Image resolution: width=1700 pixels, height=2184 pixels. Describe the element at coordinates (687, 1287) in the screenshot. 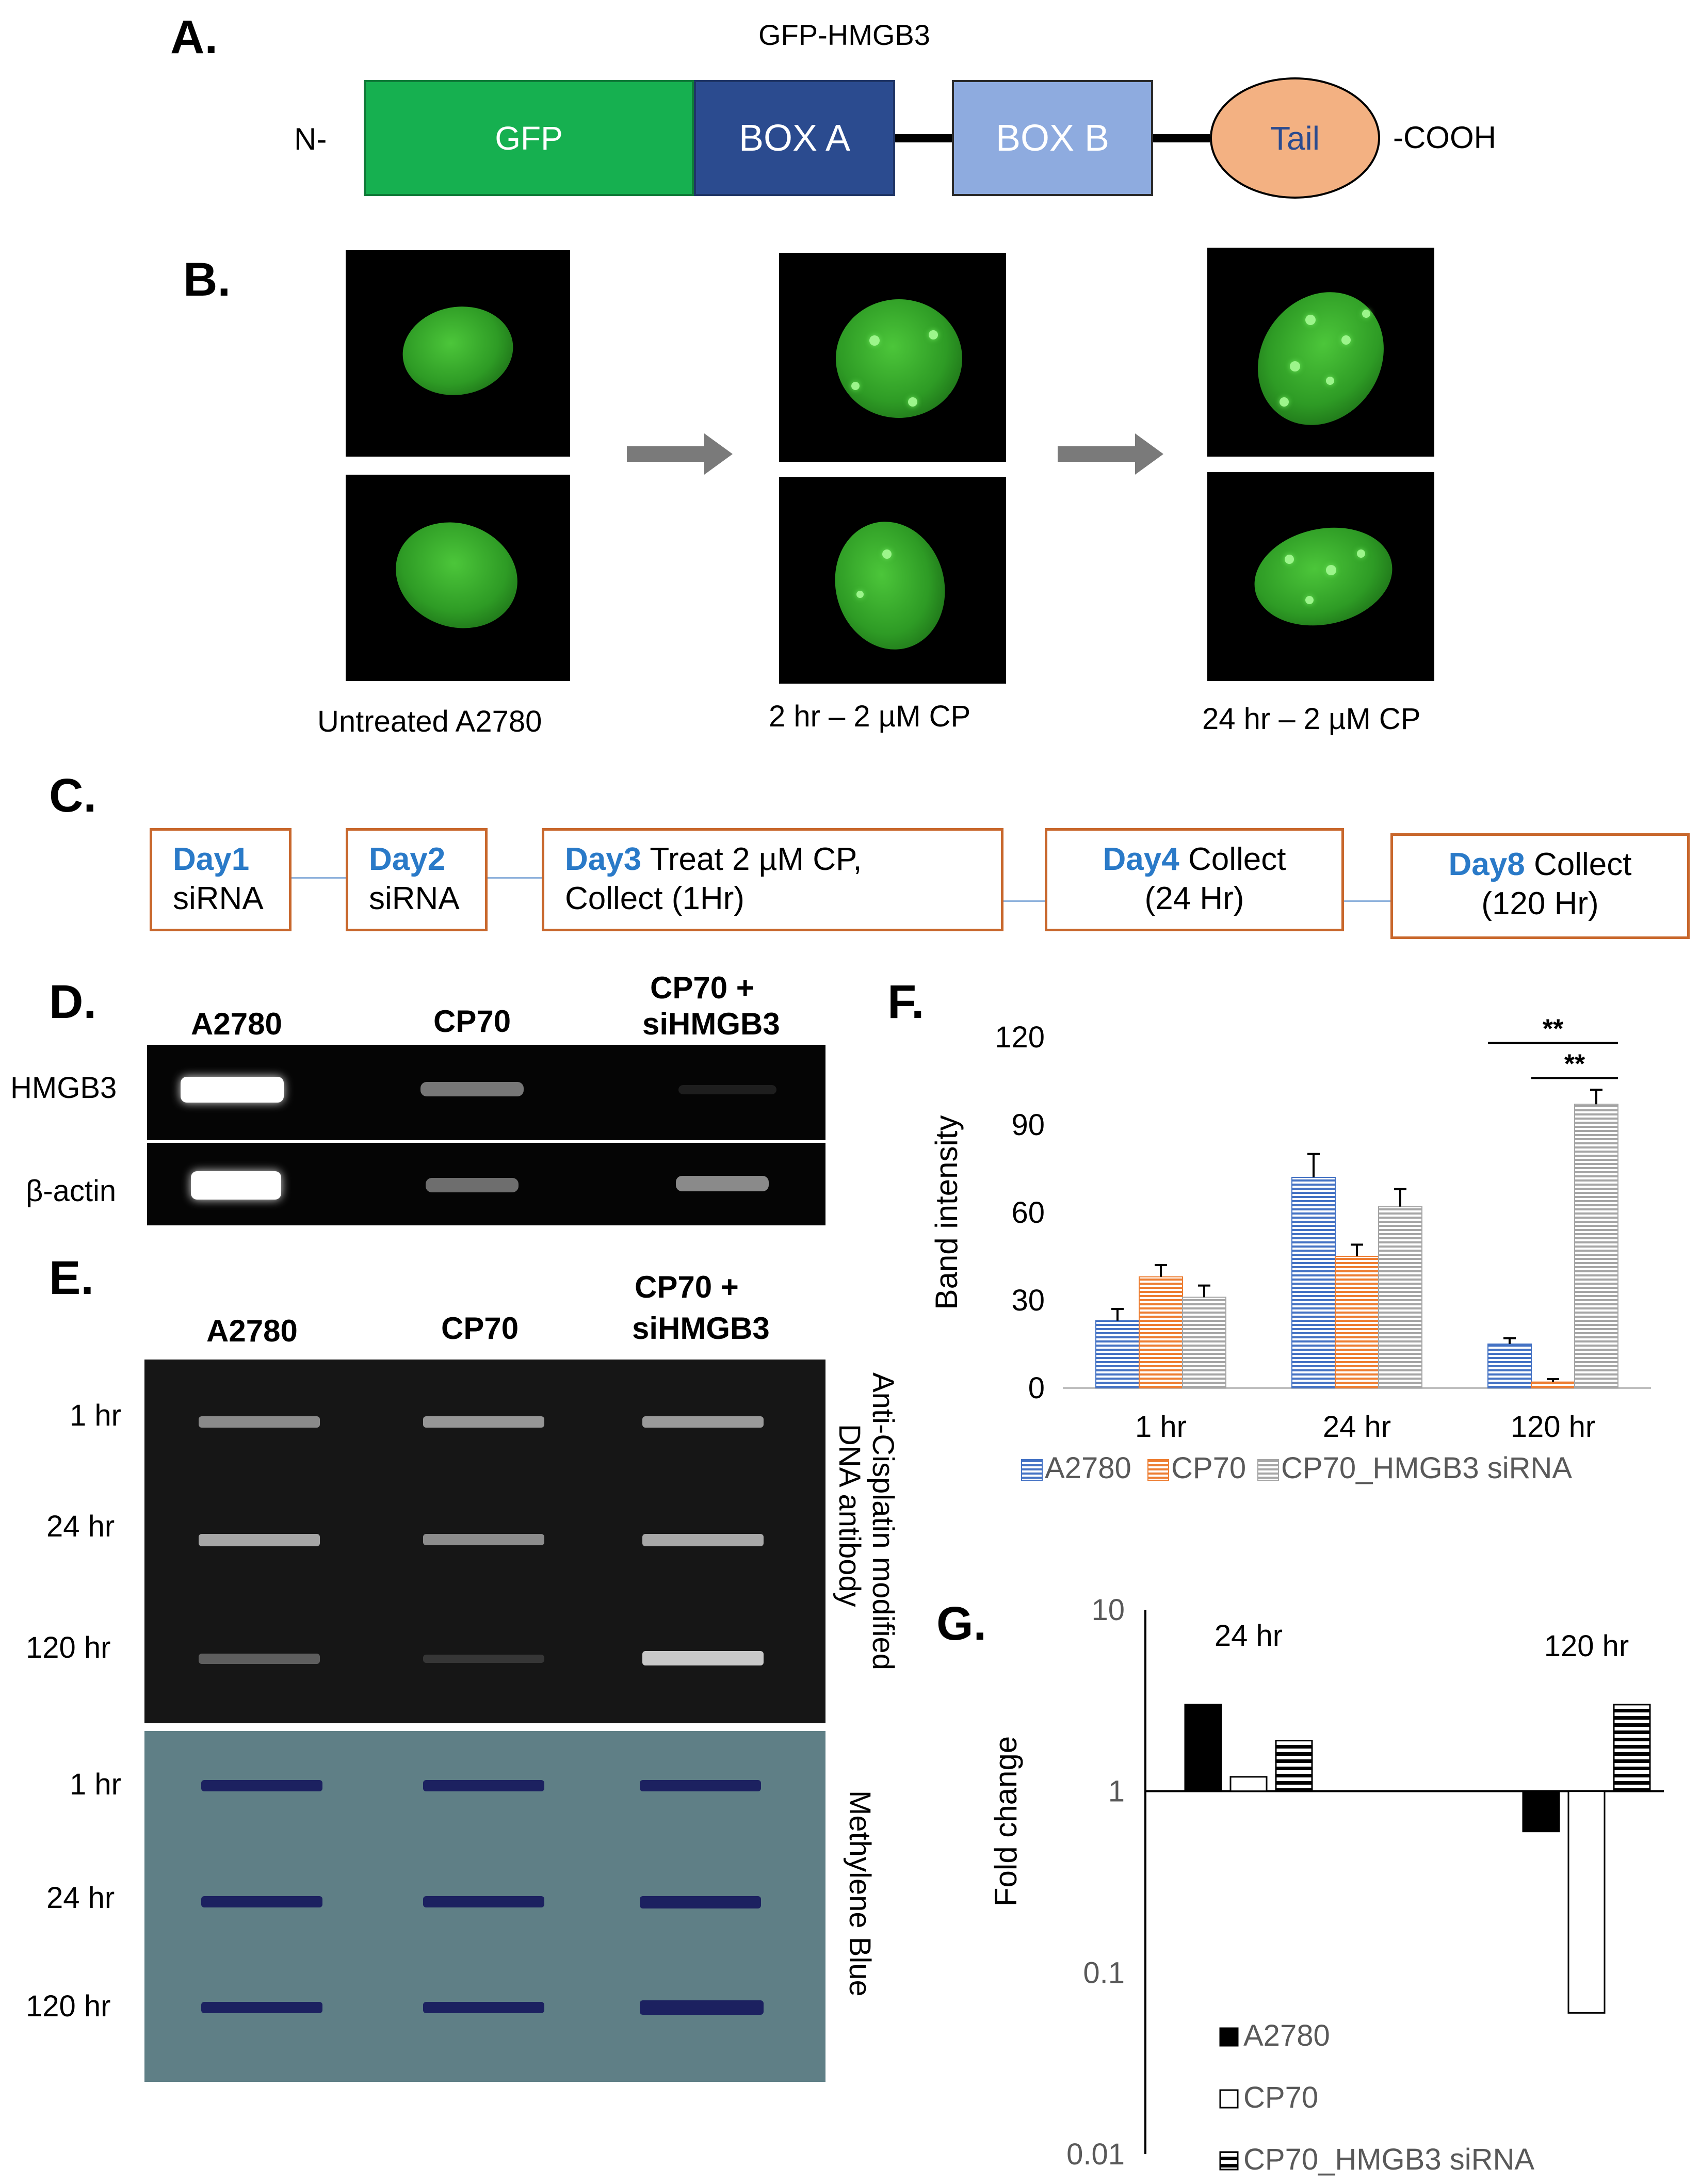

I see `column-label-cp70-plus: CP70 +` at that location.